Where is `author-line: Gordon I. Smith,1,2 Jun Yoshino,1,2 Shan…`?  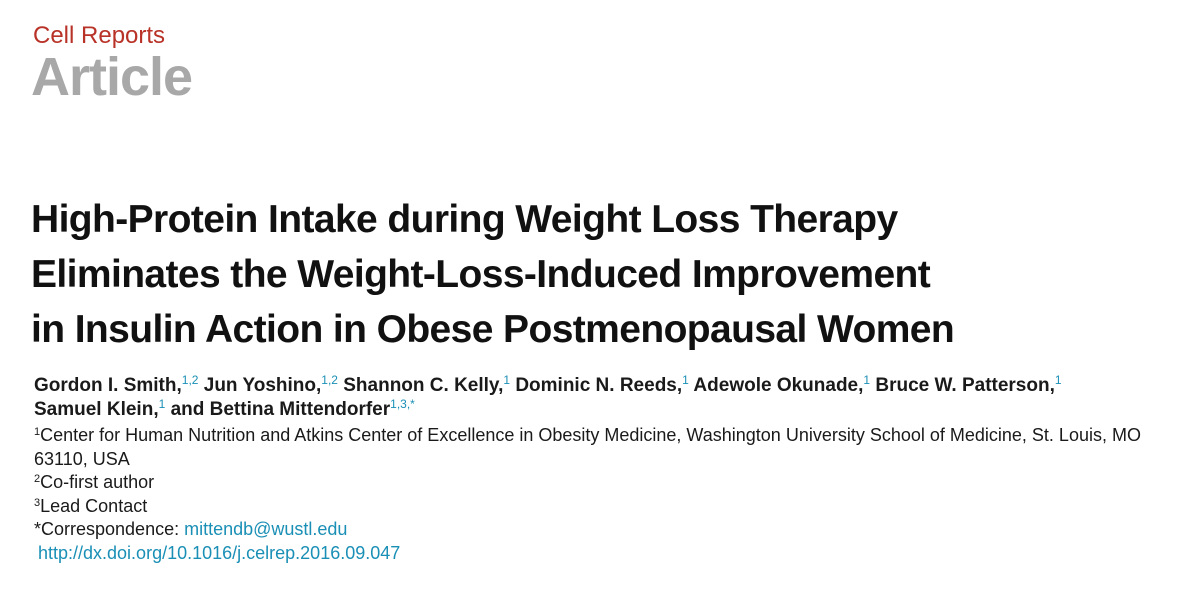
author-line: Gordon I. Smith,1,2 Jun Yoshino,1,2 Shan… is located at coordinates (609, 386).